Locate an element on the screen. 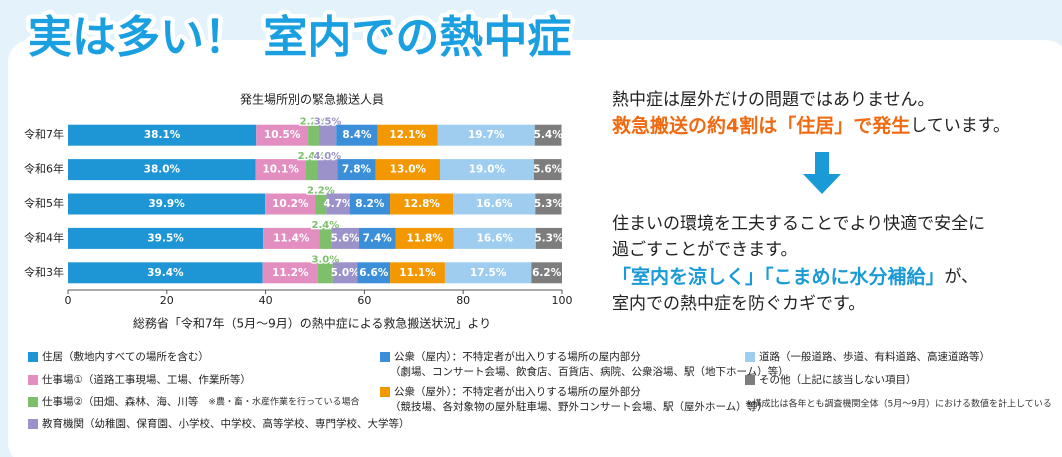 The width and height of the screenshot is (1062, 457). legend-detail: （競技場、各対象物の屋外駐車場、野外コンサート会場、駅（屋外ホーム）等） is located at coordinates (579, 406).